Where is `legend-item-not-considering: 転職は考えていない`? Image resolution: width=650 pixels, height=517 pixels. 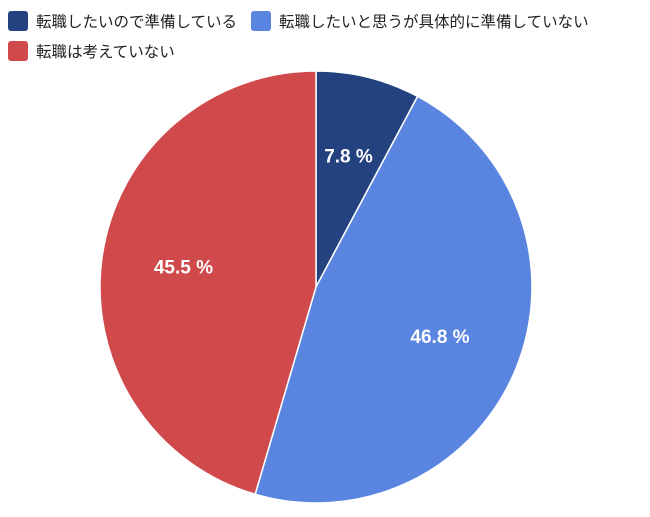
legend-item-not-considering: 転職は考えていない is located at coordinates (91, 51).